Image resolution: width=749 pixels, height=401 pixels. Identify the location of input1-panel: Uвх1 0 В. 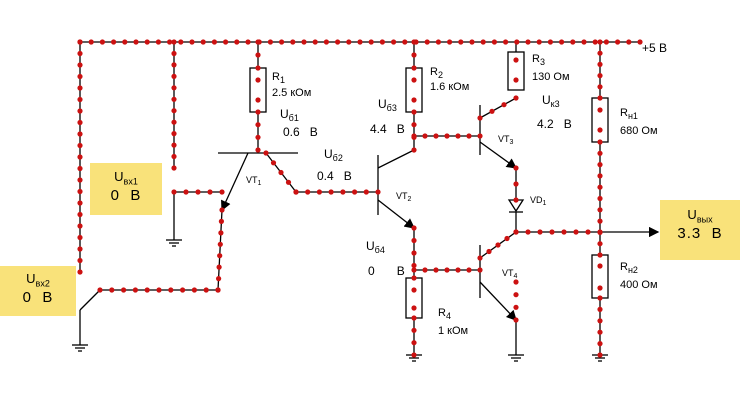
(126, 189).